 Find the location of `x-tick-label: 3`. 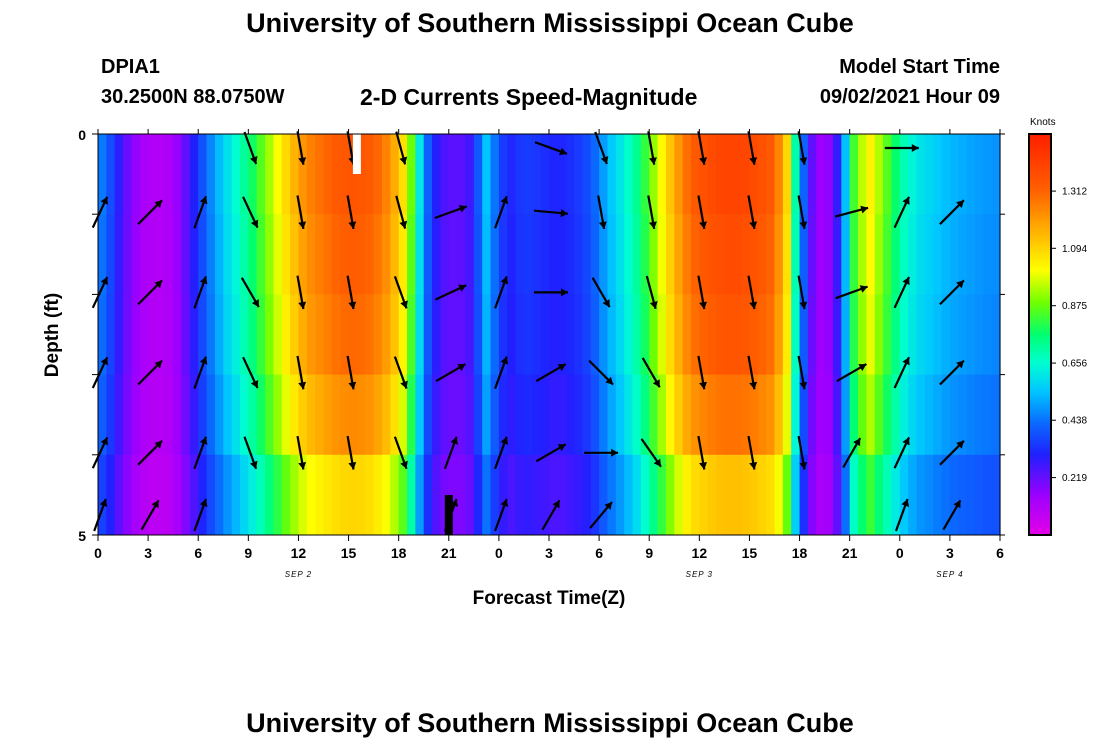

x-tick-label: 3 is located at coordinates (148, 553).